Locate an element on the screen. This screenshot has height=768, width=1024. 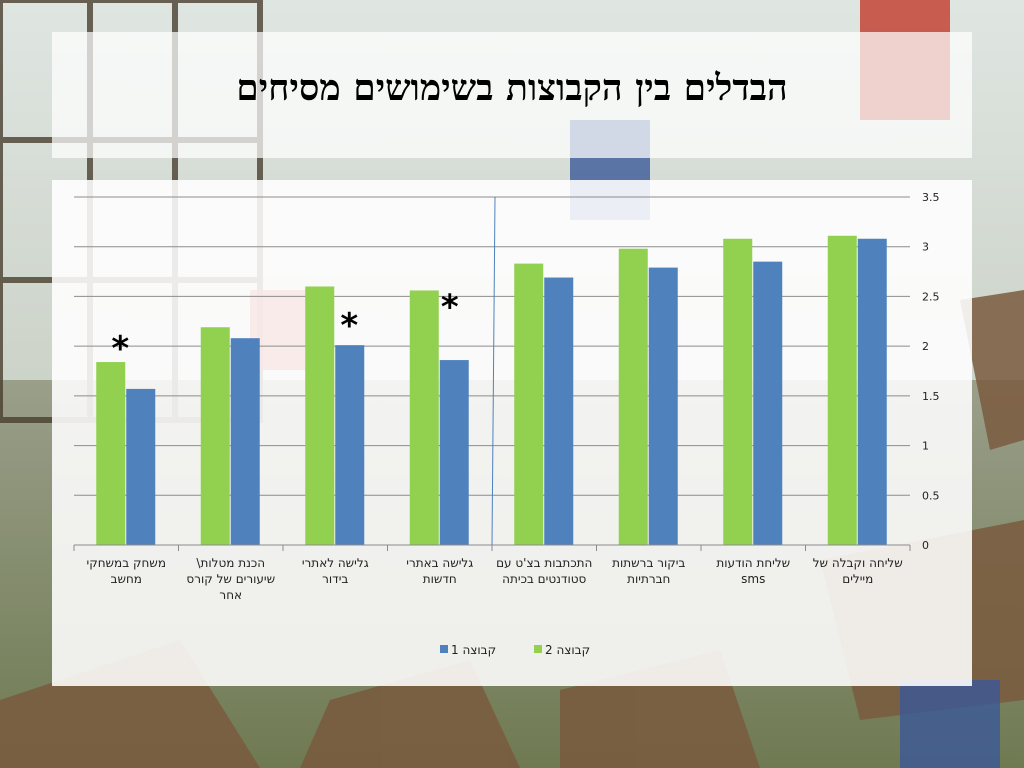
legend-swatch-group2 is located at coordinates (538, 649).